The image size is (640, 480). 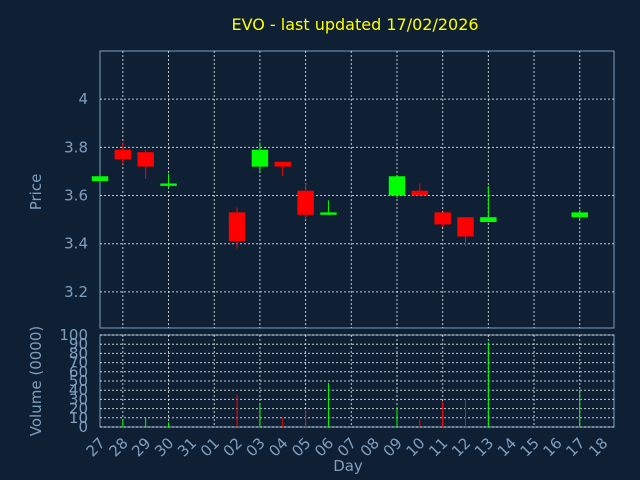 What do you see at coordinates (76, 244) in the screenshot?
I see `price-y-tick: 3.4` at bounding box center [76, 244].